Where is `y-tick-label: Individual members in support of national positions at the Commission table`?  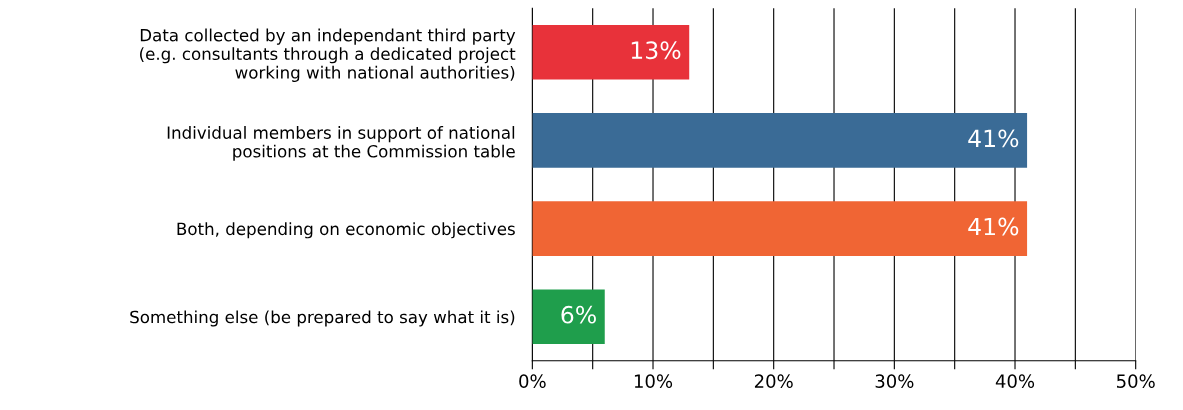 y-tick-label: Individual members in support of national positions at the Commission table is located at coordinates (341, 143).